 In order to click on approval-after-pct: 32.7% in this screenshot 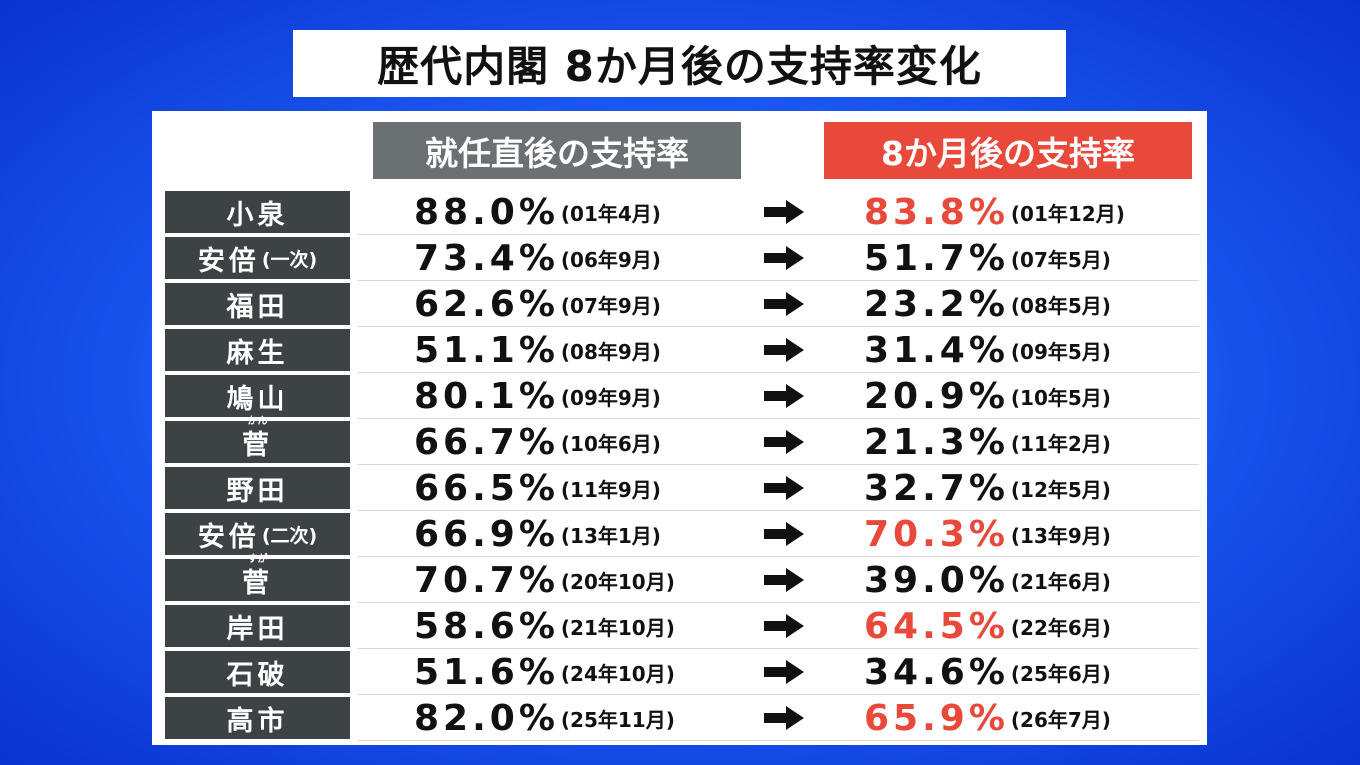, I will do `click(936, 488)`.